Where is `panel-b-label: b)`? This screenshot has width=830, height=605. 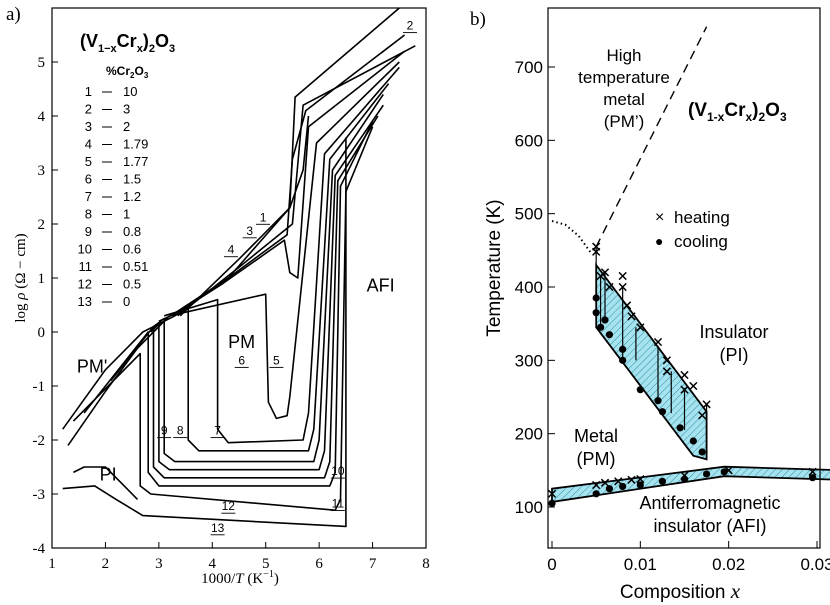 panel-b-label: b) is located at coordinates (478, 19).